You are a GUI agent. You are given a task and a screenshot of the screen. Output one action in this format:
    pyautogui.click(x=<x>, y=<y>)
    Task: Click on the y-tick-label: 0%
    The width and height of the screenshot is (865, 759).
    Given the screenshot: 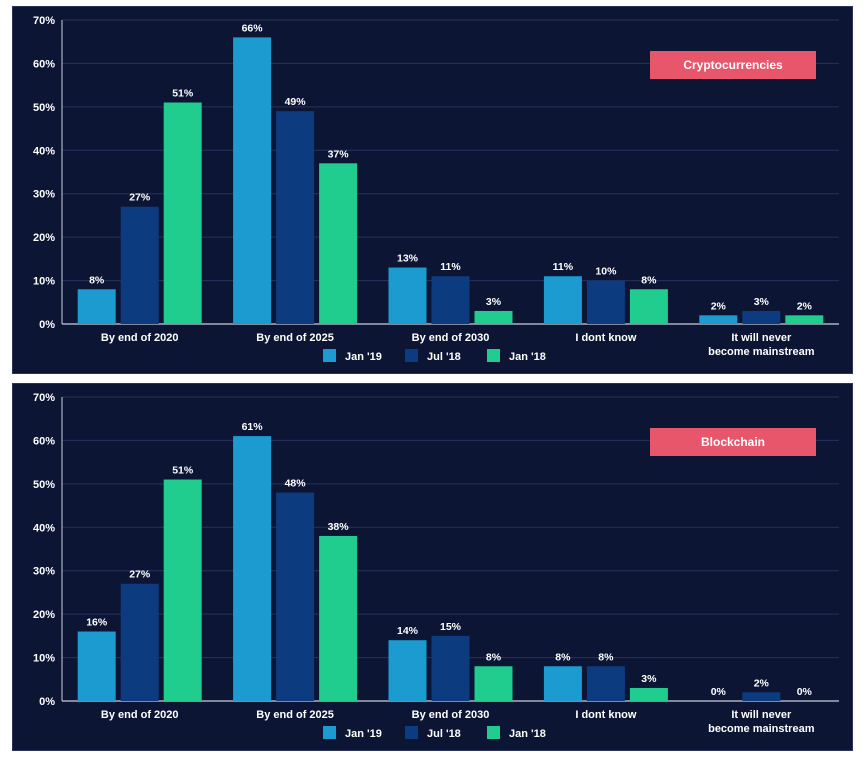 What is the action you would take?
    pyautogui.click(x=47, y=325)
    